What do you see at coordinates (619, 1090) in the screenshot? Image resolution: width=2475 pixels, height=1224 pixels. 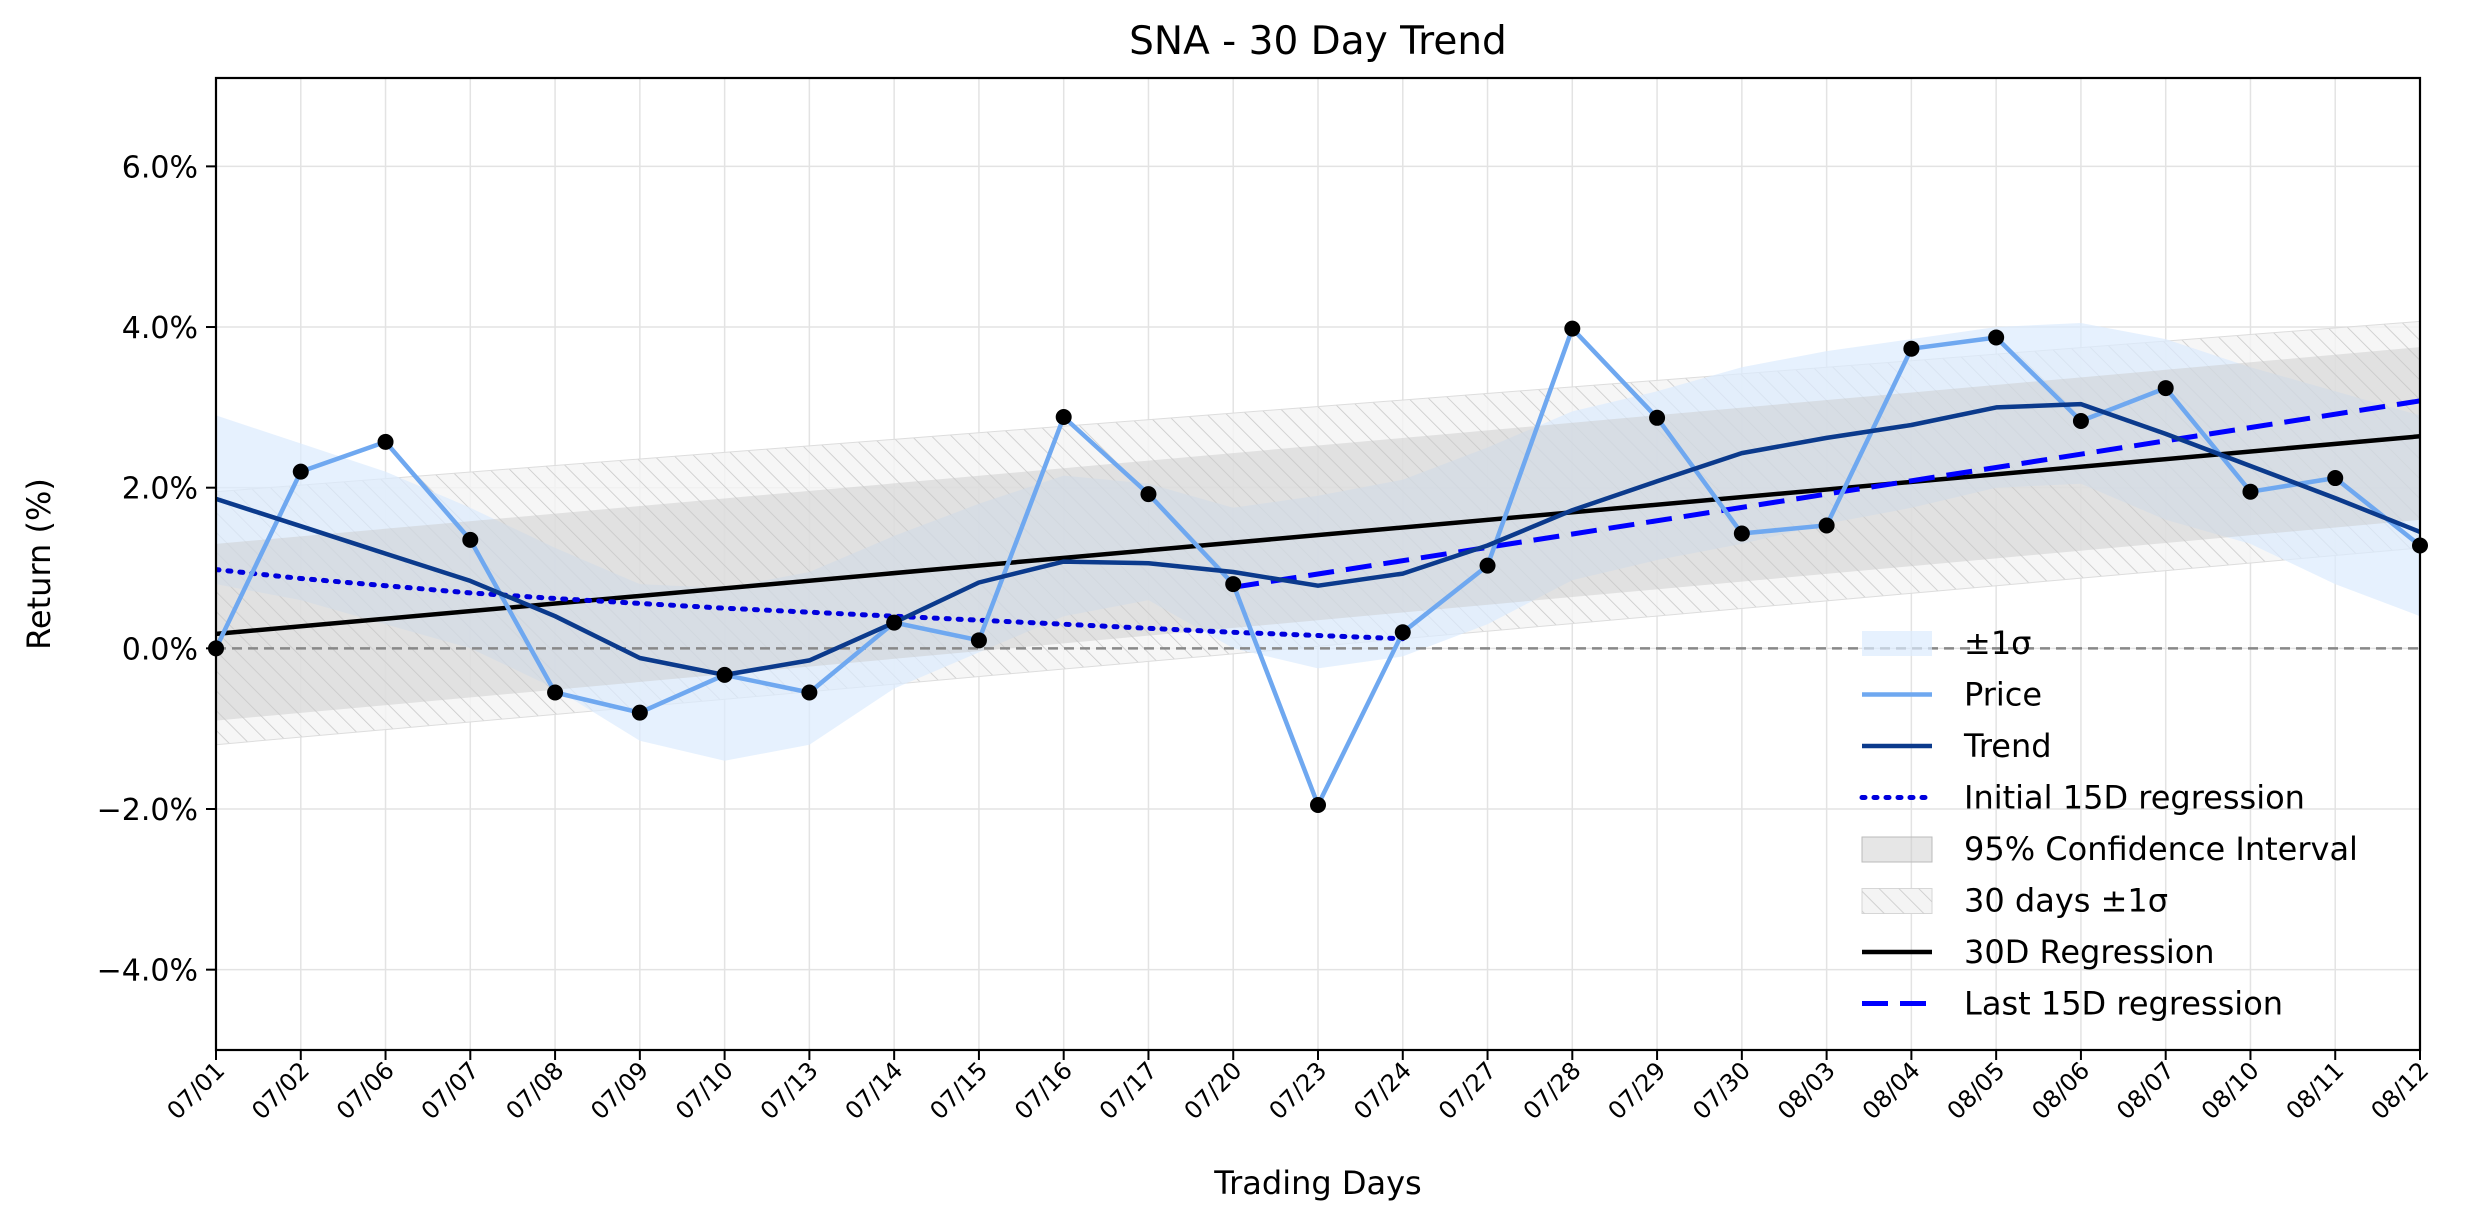 I see `x-tick-label: 07/09` at bounding box center [619, 1090].